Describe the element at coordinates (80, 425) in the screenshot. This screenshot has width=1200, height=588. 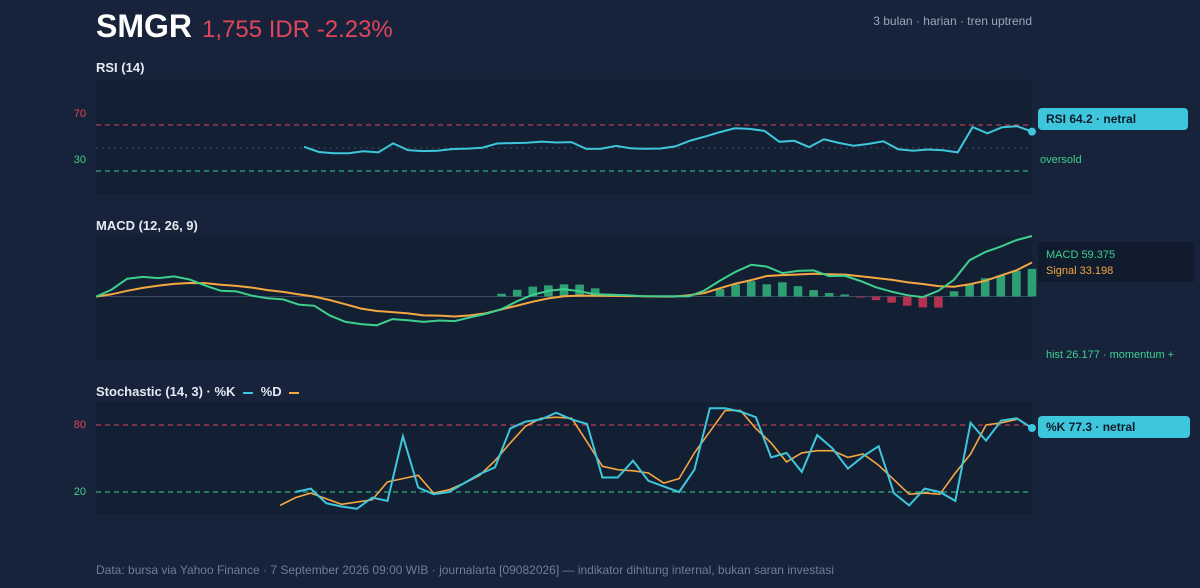
I see `stoch-tick-80: 80` at that location.